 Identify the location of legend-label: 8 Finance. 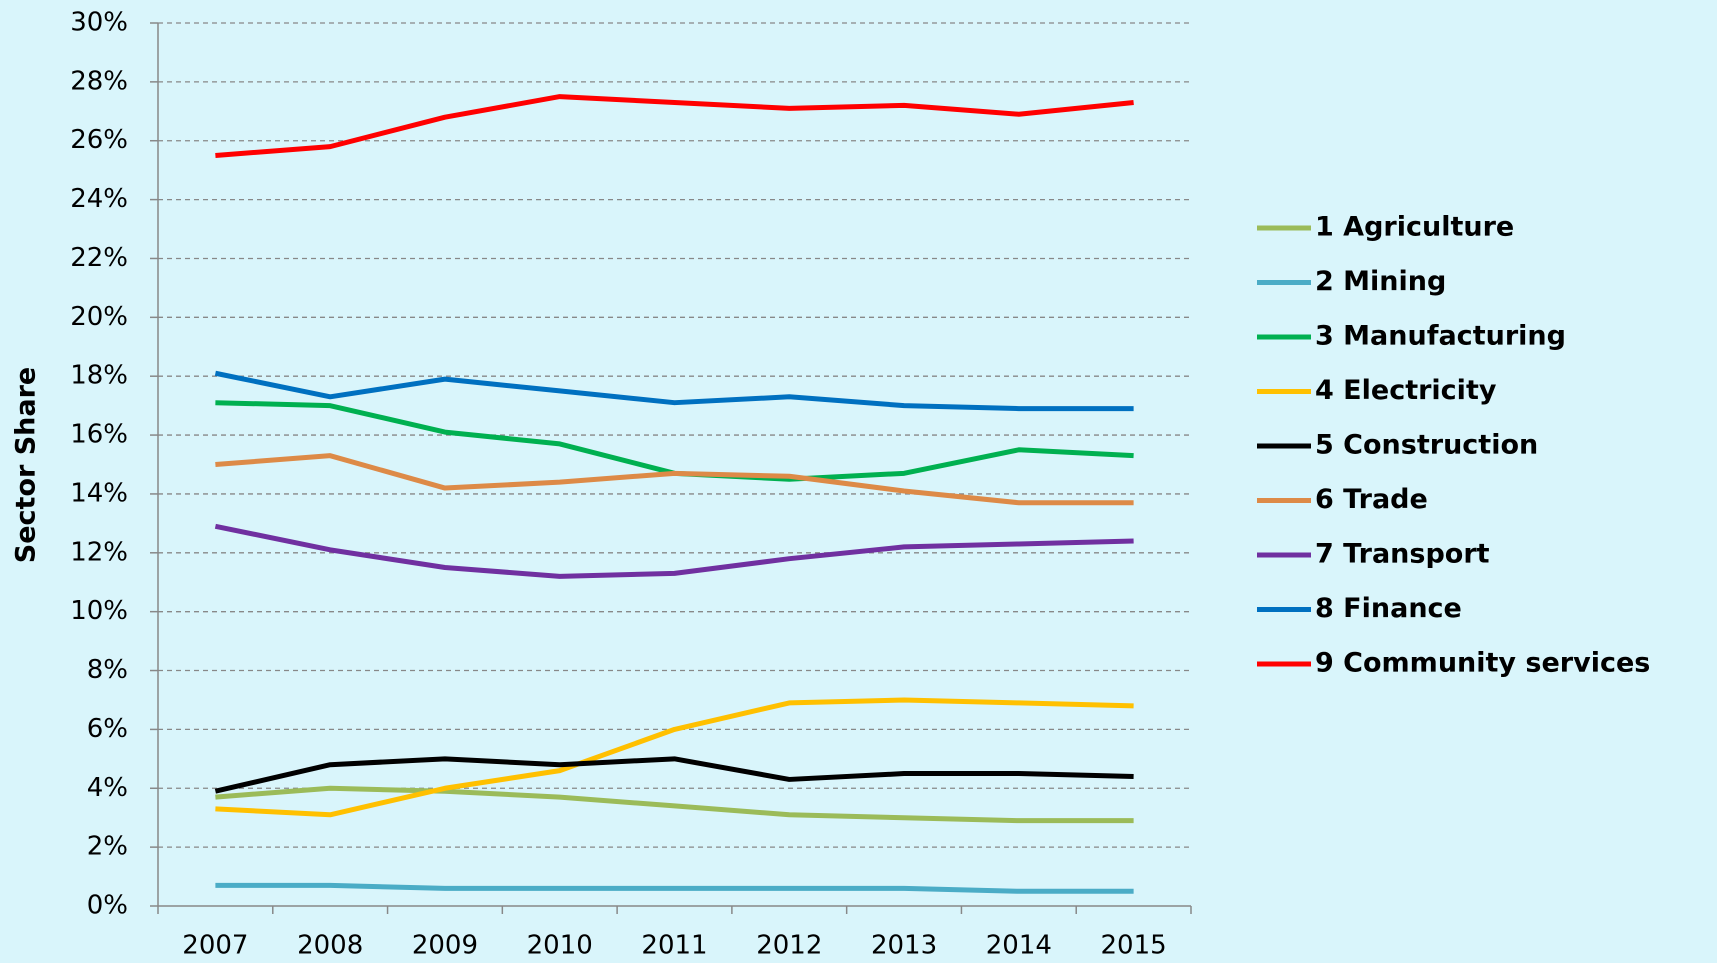
(1388, 608).